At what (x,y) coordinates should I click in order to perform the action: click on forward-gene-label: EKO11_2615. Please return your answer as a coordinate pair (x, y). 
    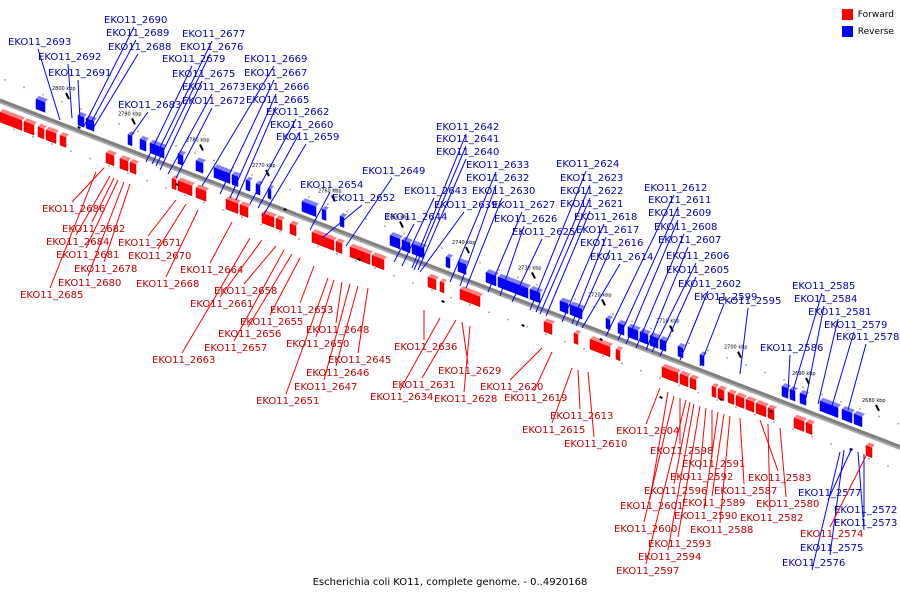
    Looking at the image, I should click on (553, 430).